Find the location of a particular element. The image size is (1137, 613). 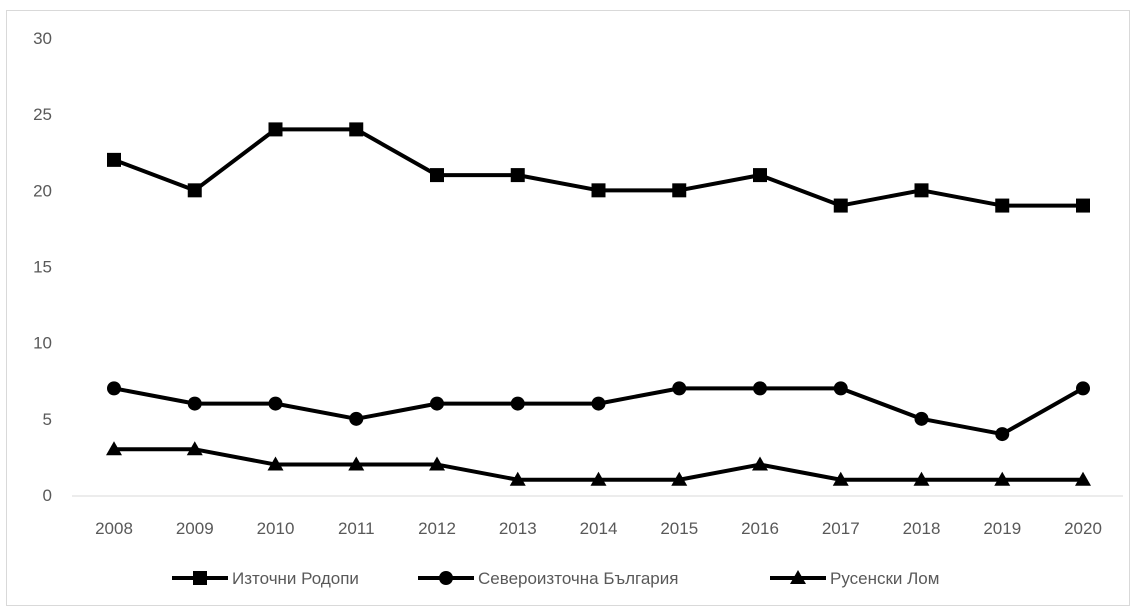

y-tick-label: 5 is located at coordinates (47, 419).